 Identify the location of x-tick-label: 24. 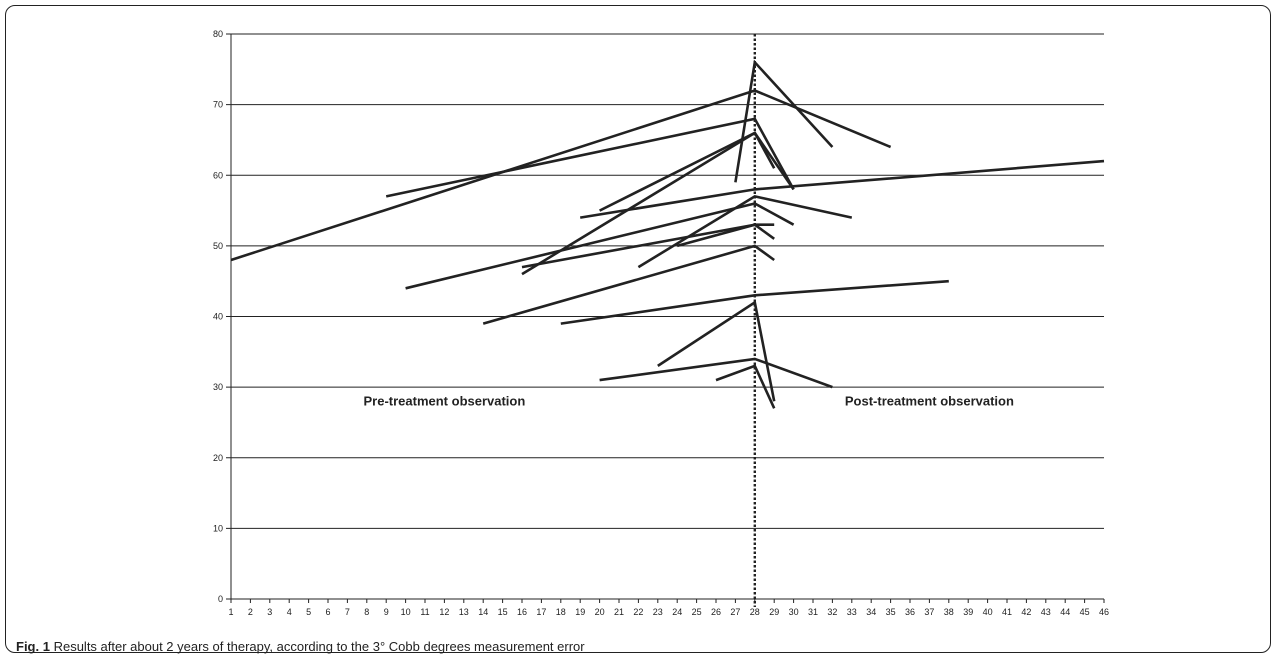
(677, 612).